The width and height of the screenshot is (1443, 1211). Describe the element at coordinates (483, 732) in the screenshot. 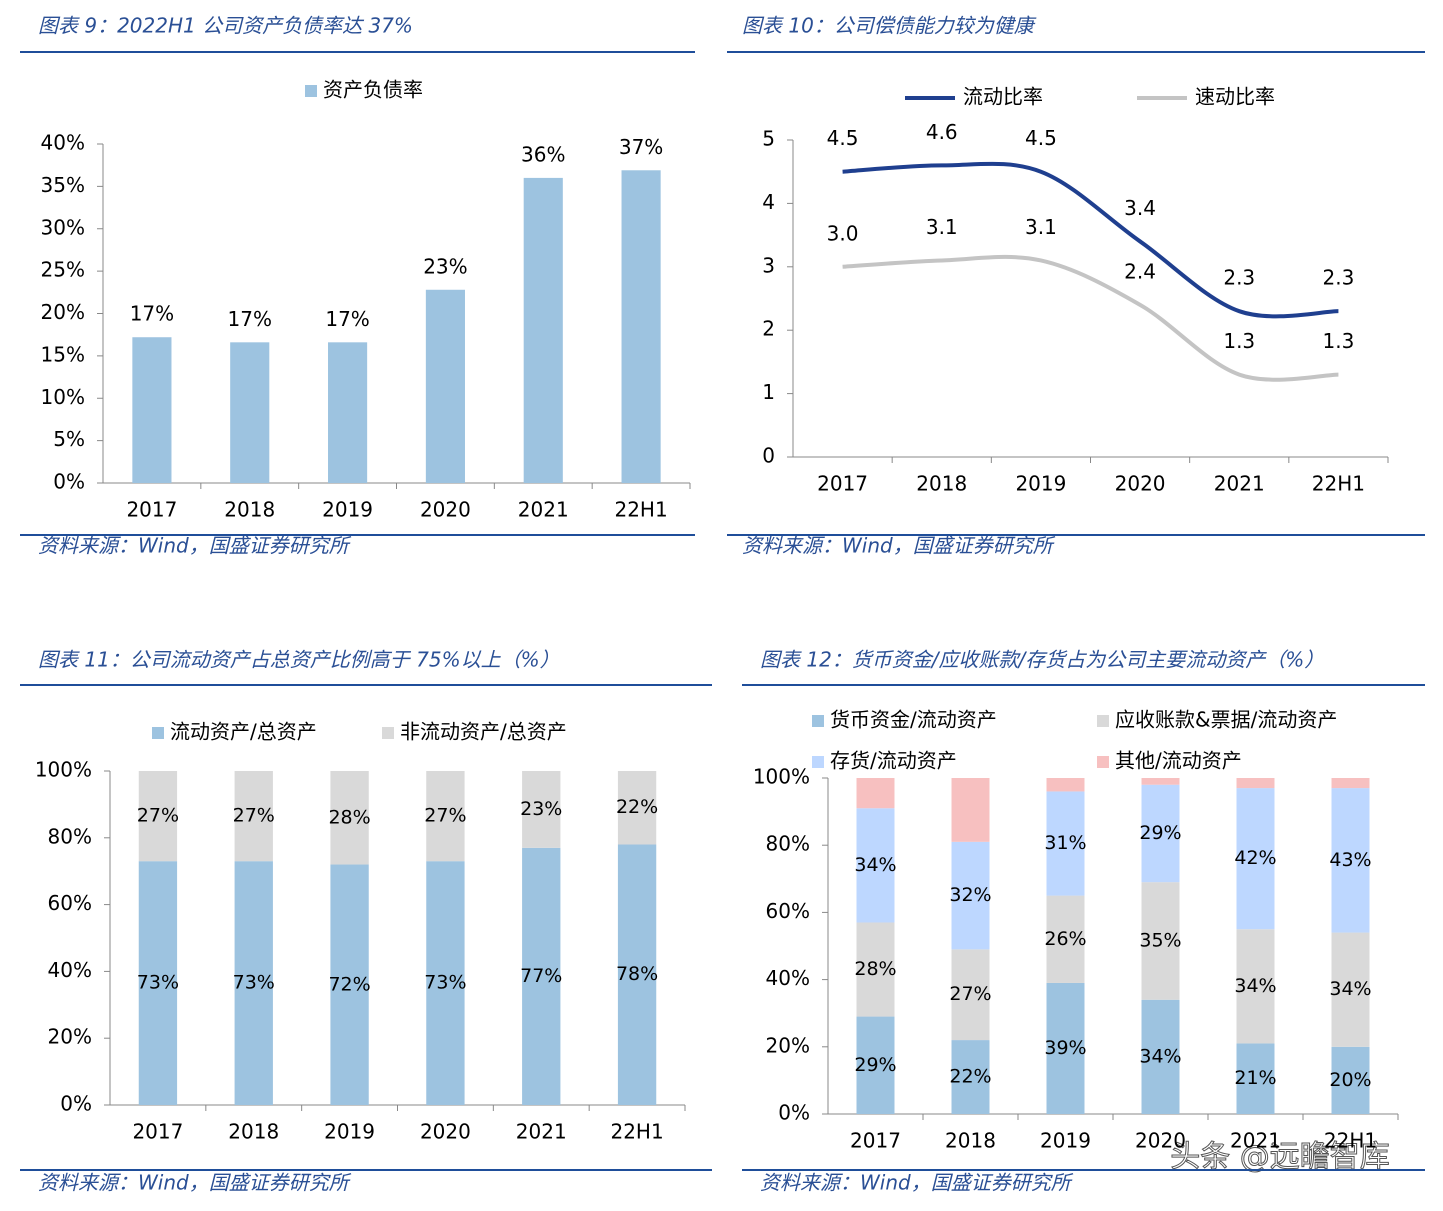

I see `legend-label: 非流动资产/总资产` at that location.